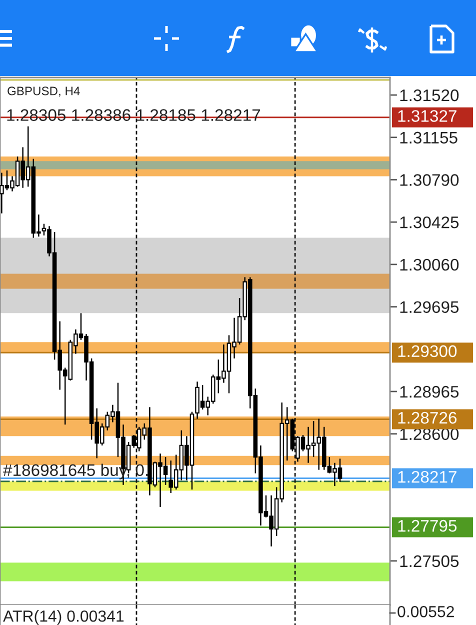 Image resolution: width=476 pixels, height=625 pixels. I want to click on y-tick-label: 1.31520, so click(429, 95).